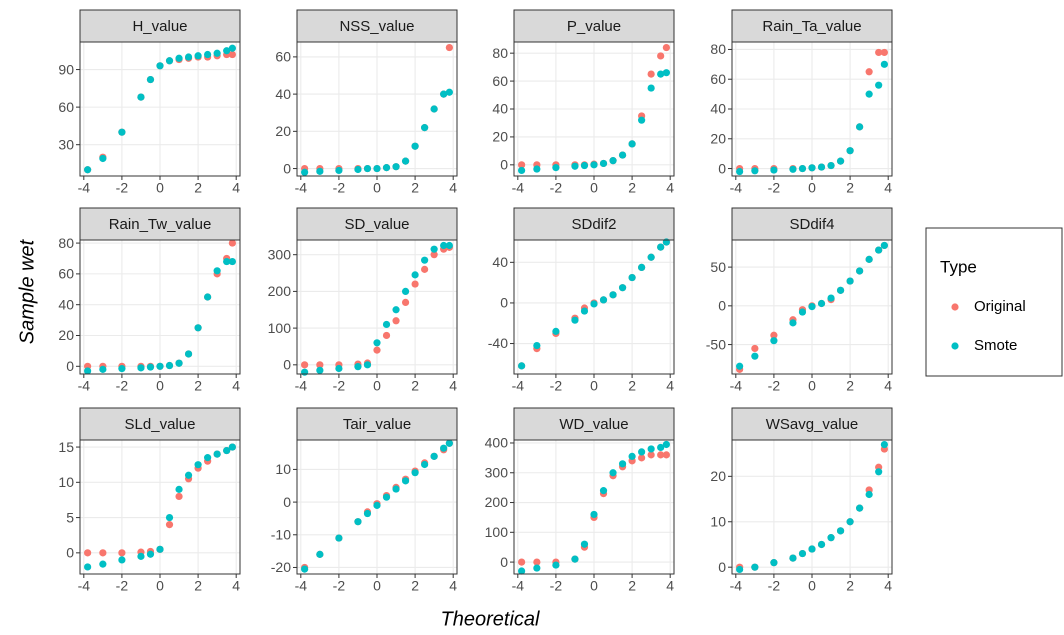  I want to click on x-tick-label: 4, so click(453, 386).